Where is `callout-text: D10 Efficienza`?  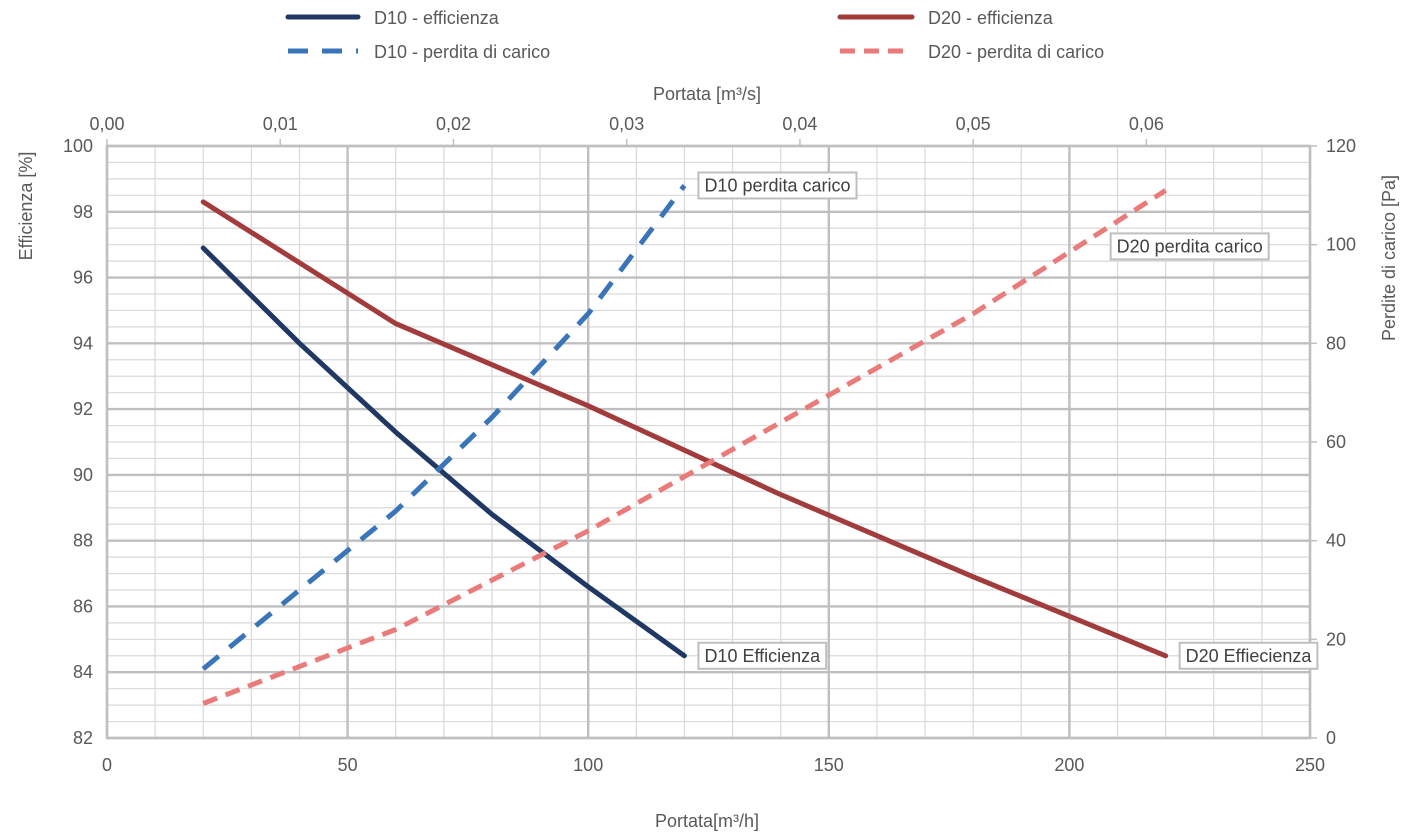
callout-text: D10 Efficienza is located at coordinates (762, 656).